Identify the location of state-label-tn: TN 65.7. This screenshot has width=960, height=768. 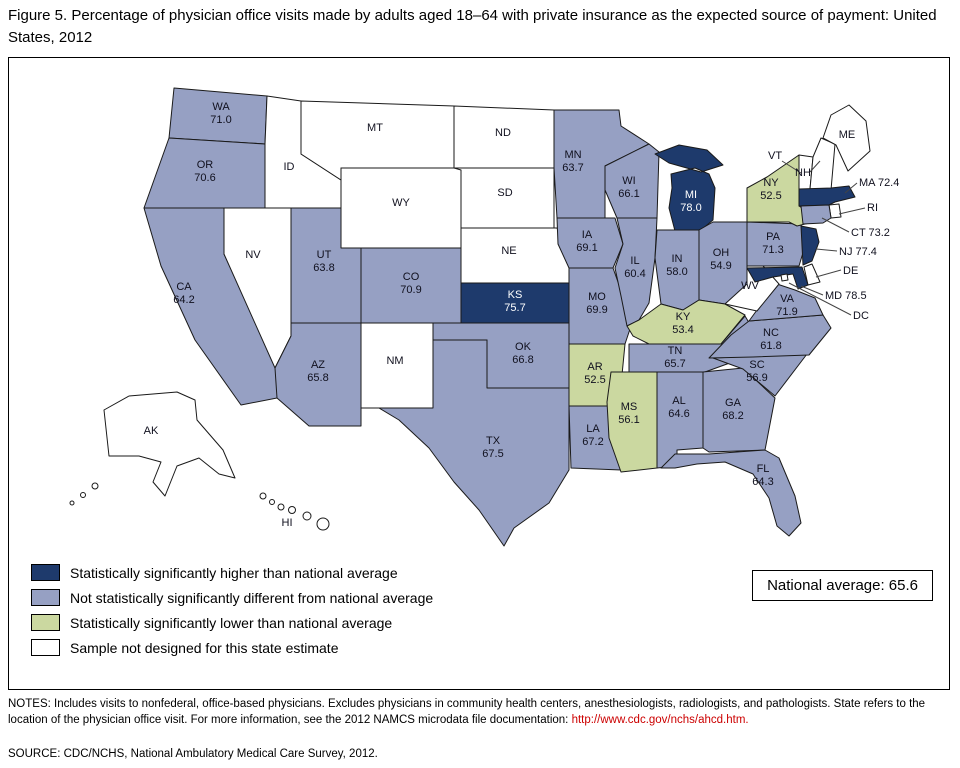
(674, 357).